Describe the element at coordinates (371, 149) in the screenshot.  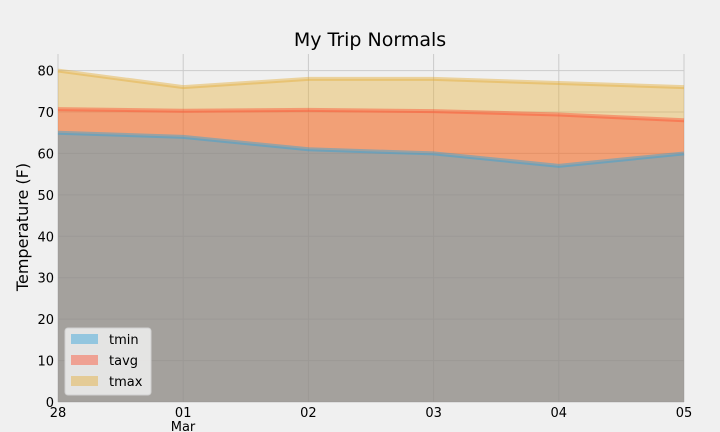
I see `line-tmin` at that location.